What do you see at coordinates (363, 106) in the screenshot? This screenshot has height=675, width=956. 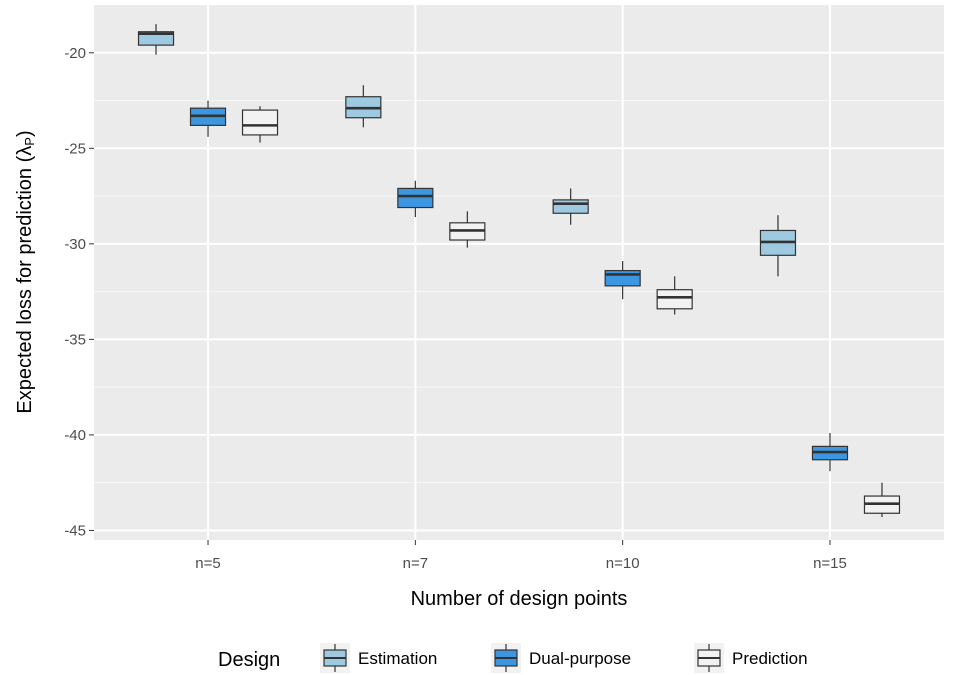 I see `box-estimation-n=7` at bounding box center [363, 106].